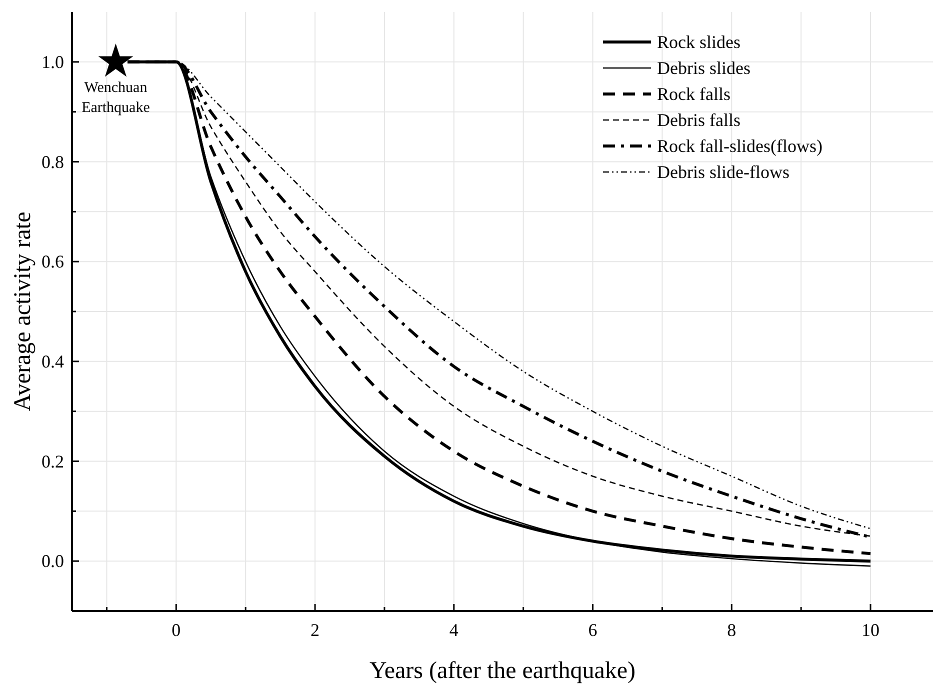  Describe the element at coordinates (315, 630) in the screenshot. I see `x-tick-label: 2` at that location.